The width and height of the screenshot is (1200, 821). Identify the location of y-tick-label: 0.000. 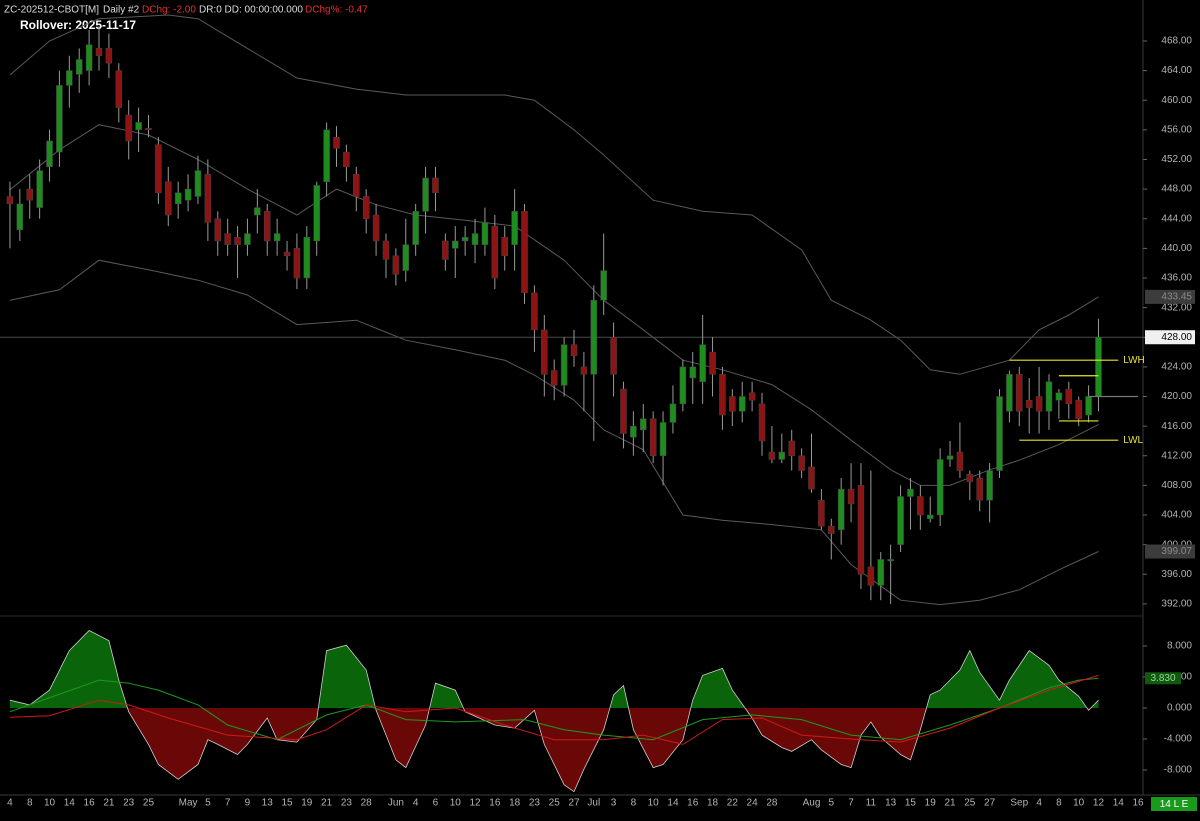
(1179, 708).